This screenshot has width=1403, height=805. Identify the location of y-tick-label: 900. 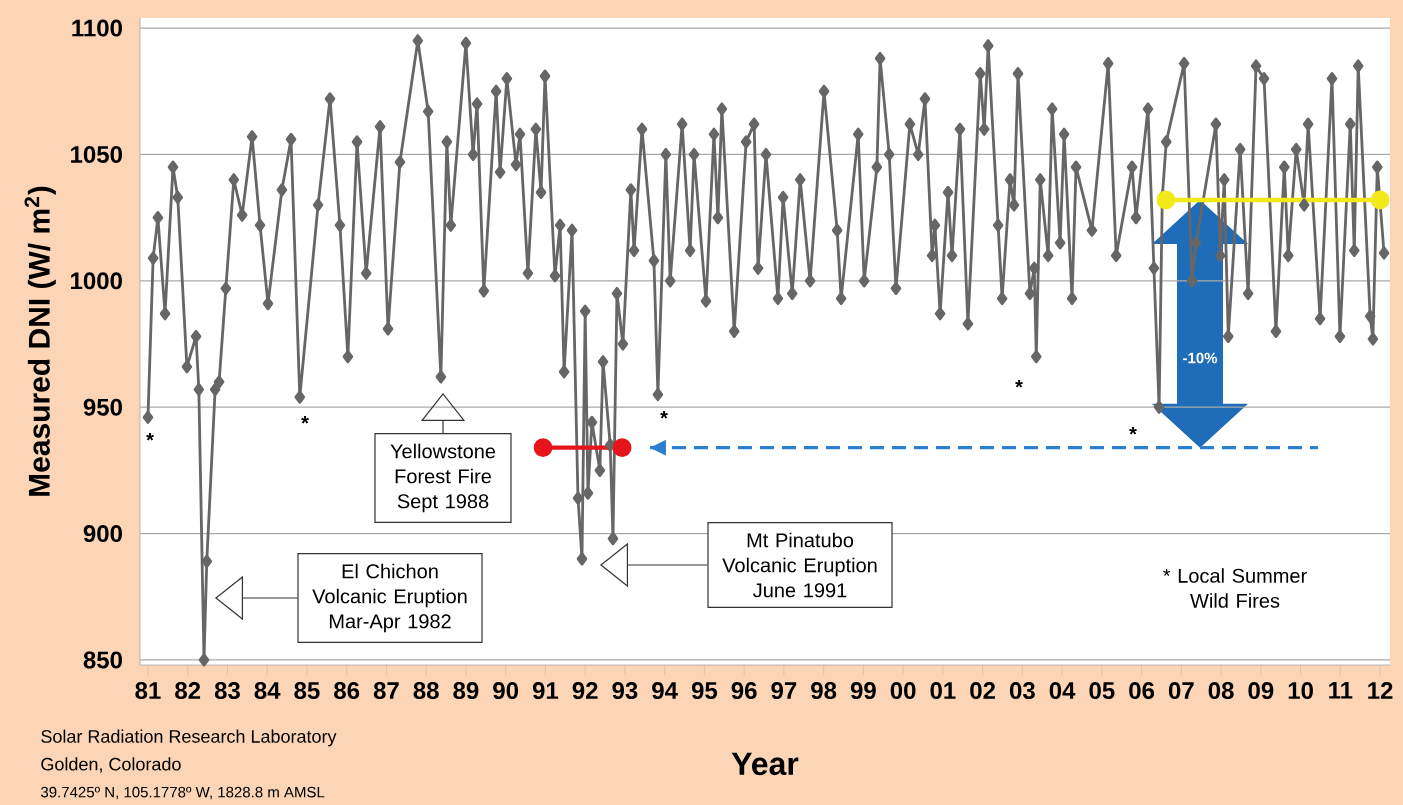
(102, 534).